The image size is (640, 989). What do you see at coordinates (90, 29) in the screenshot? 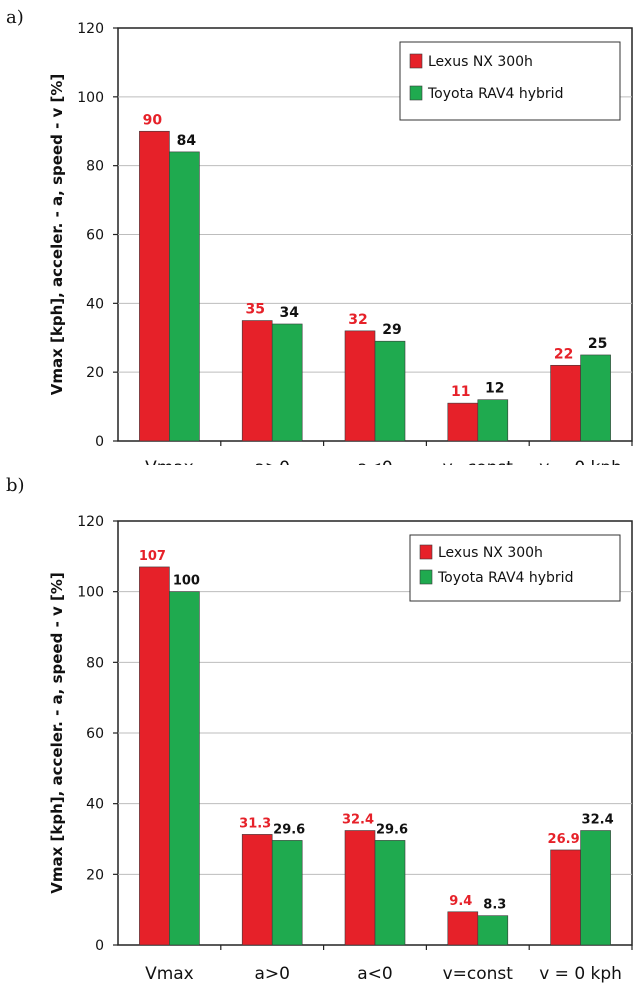
I see `a-y-tick-label: 120` at bounding box center [90, 29].